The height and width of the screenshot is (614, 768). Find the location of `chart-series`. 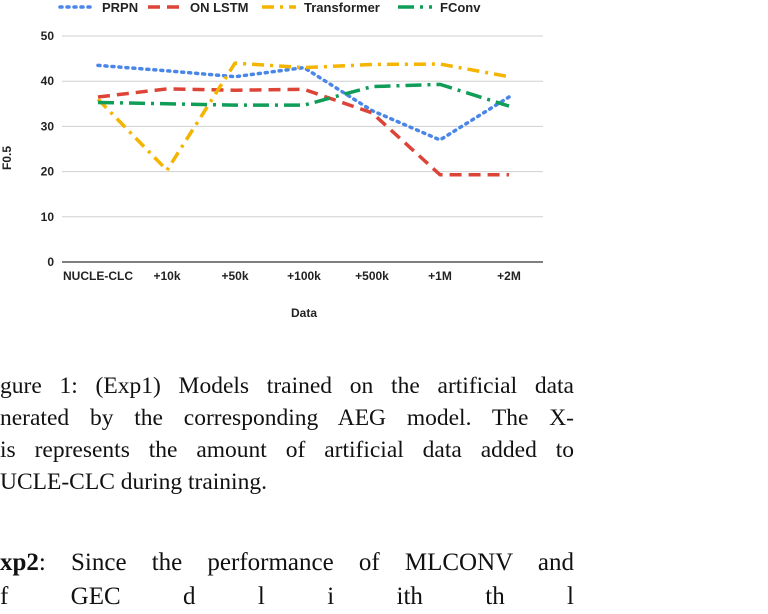

chart-series is located at coordinates (303, 119).